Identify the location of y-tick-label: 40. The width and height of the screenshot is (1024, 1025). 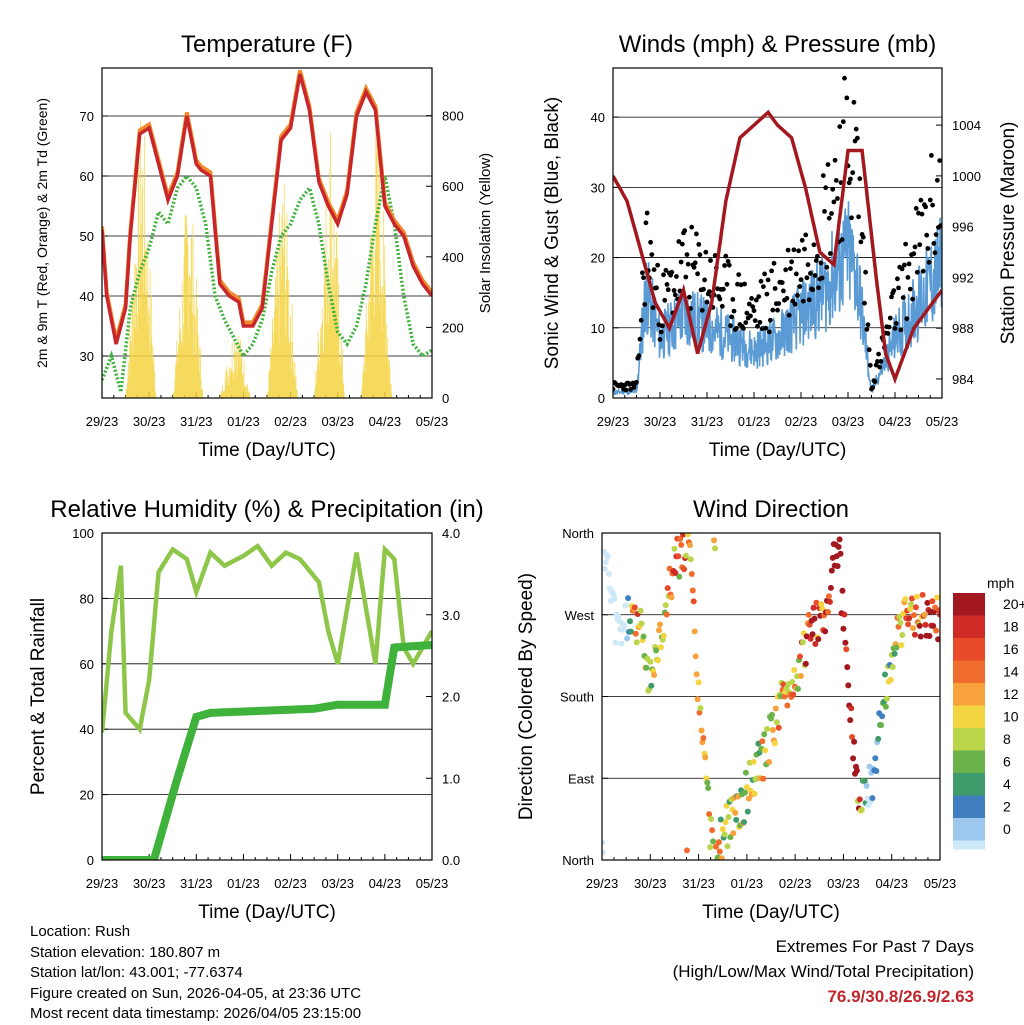
(598, 117).